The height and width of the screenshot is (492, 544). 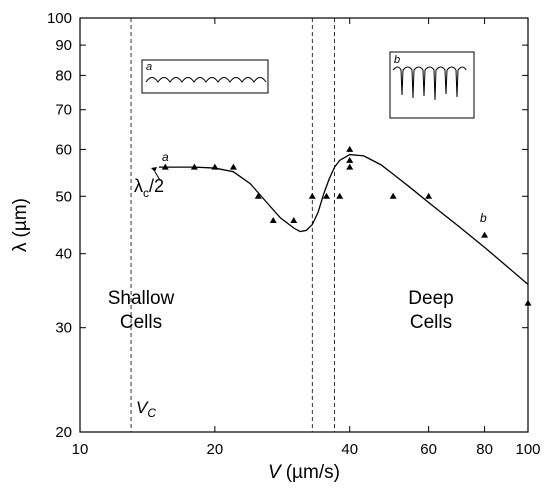 What do you see at coordinates (63, 149) in the screenshot?
I see `y-tick-label: 60` at bounding box center [63, 149].